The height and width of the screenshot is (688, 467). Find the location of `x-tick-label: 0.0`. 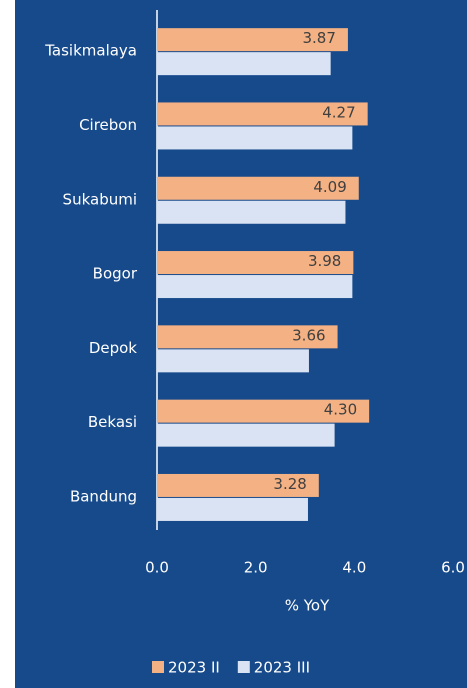

x-tick-label: 0.0 is located at coordinates (157, 568).